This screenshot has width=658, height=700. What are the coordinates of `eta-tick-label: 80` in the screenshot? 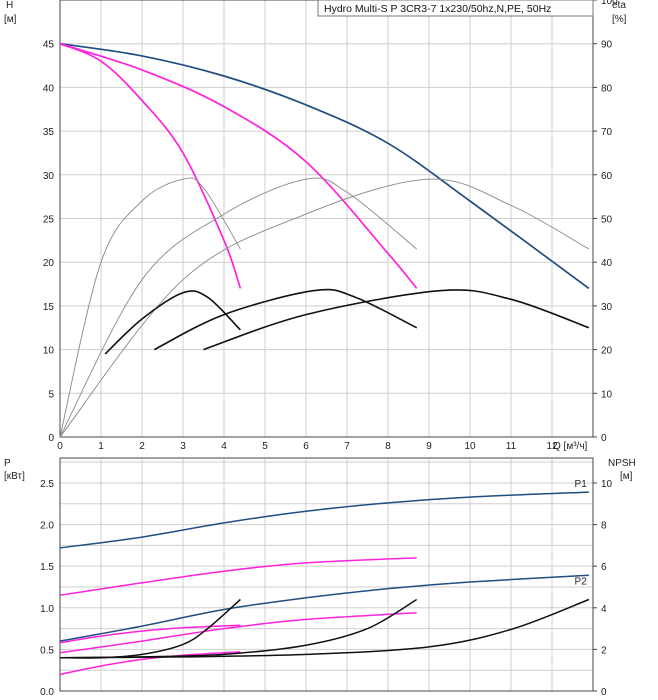 It's located at (607, 88).